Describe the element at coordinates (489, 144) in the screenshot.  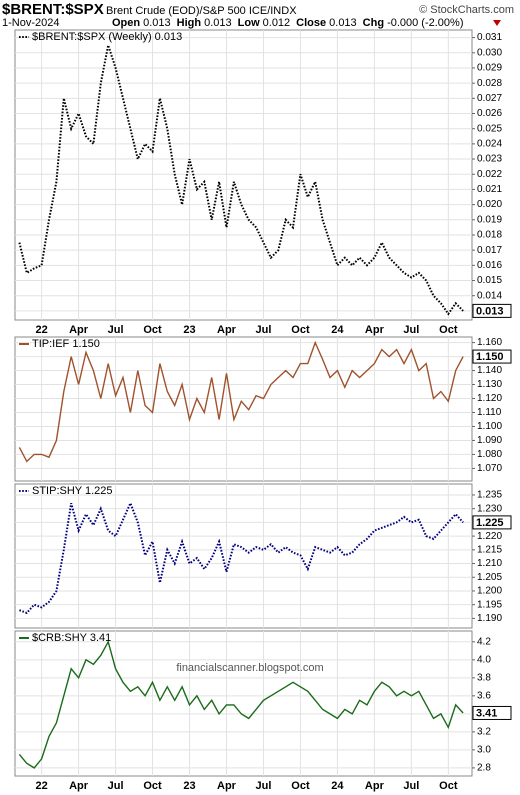
I see `y-tick-label: 0.024` at that location.